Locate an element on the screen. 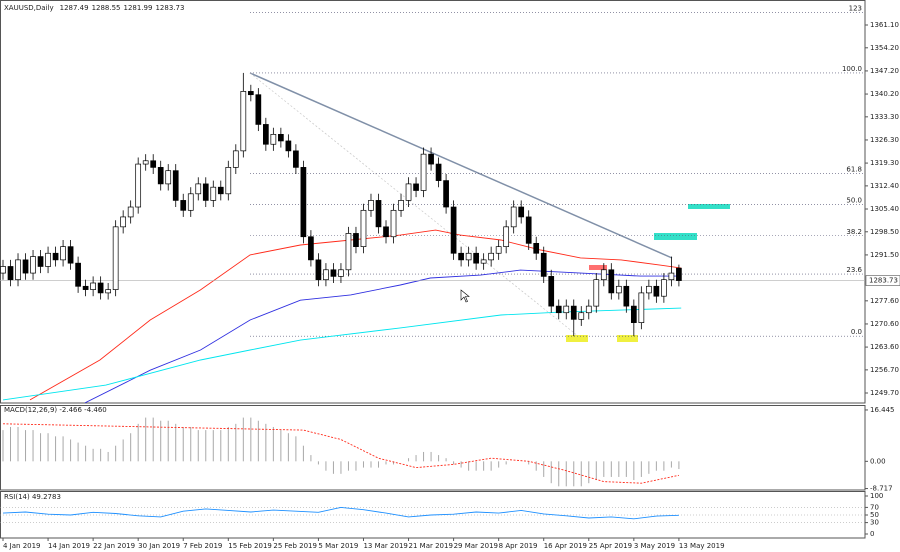  x-tick-label: 7 Feb 2019 is located at coordinates (202, 546).